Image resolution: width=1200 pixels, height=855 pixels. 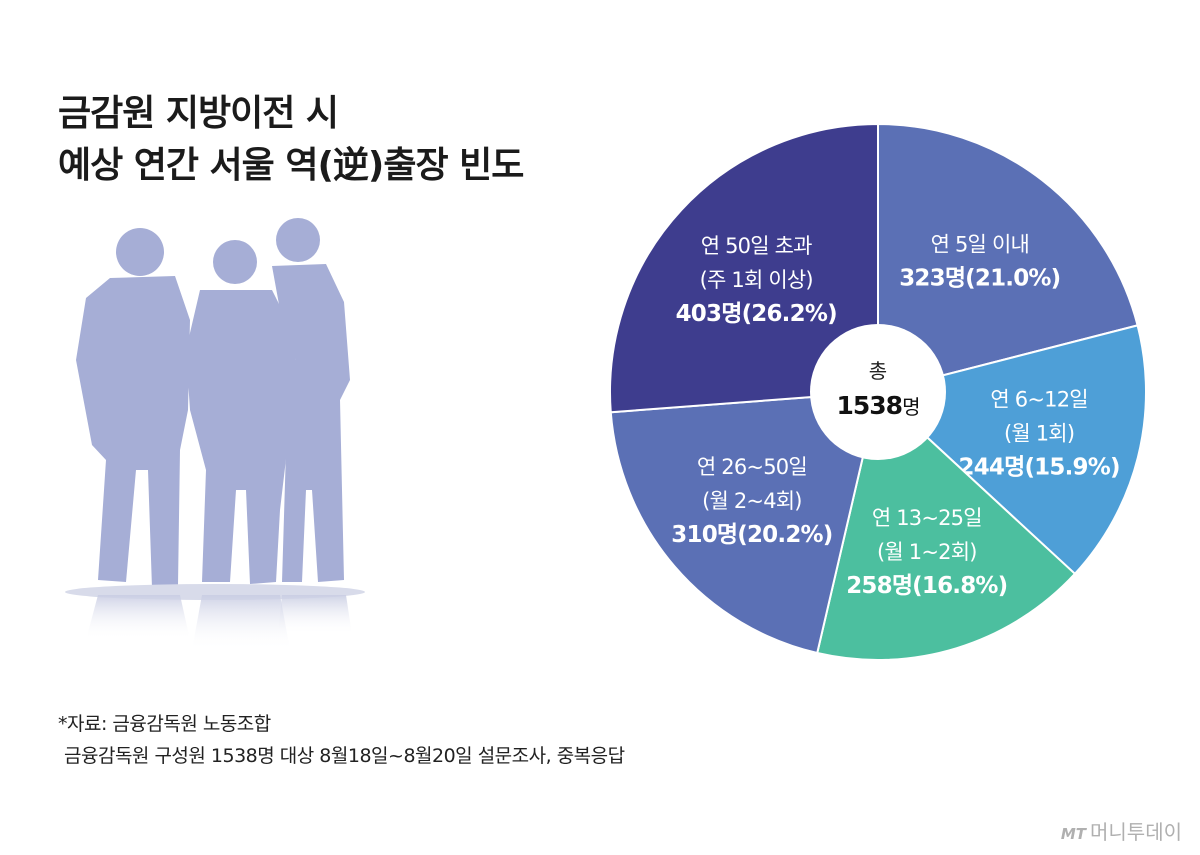 I want to click on slice-category-label: (주 1회 이상), so click(x=756, y=280).